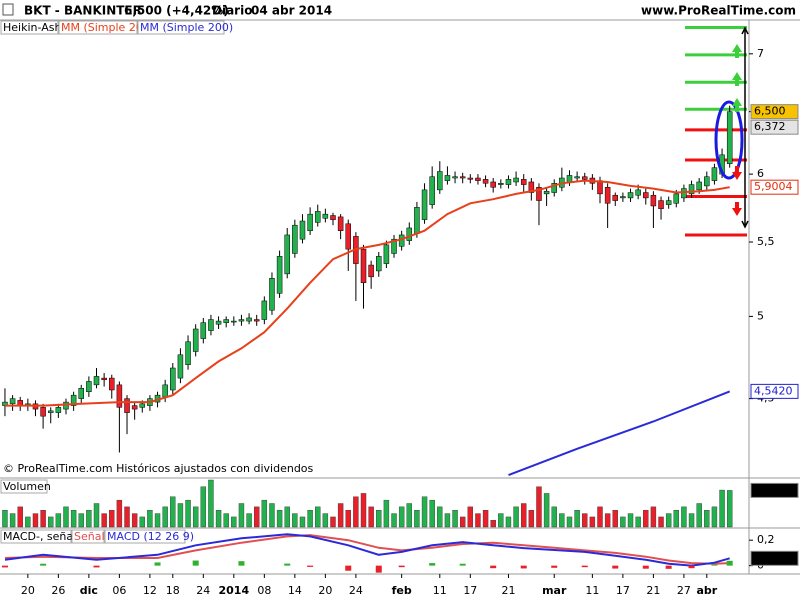 The height and width of the screenshot is (600, 800). What do you see at coordinates (119, 590) in the screenshot?
I see `x-tick-label: 06` at bounding box center [119, 590].